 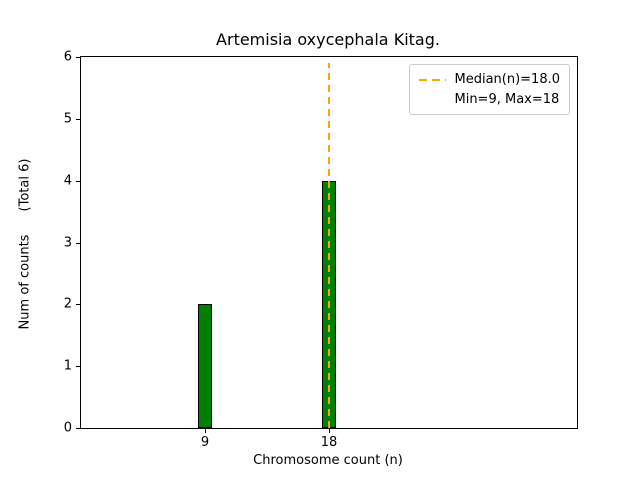 What do you see at coordinates (67, 119) in the screenshot?
I see `y-tick-label-5: 5` at bounding box center [67, 119].